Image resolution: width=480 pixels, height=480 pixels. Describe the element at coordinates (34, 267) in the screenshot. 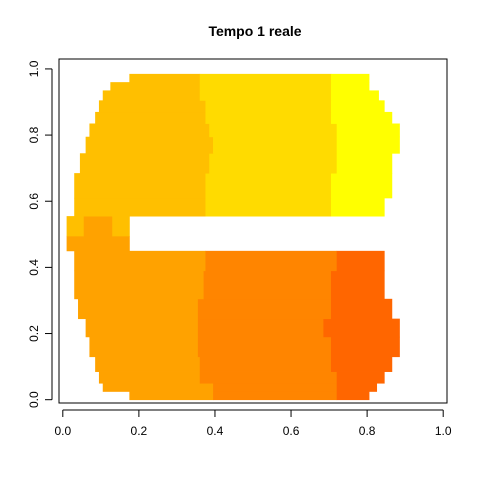

I see `y-tick-label: 0.4` at that location.